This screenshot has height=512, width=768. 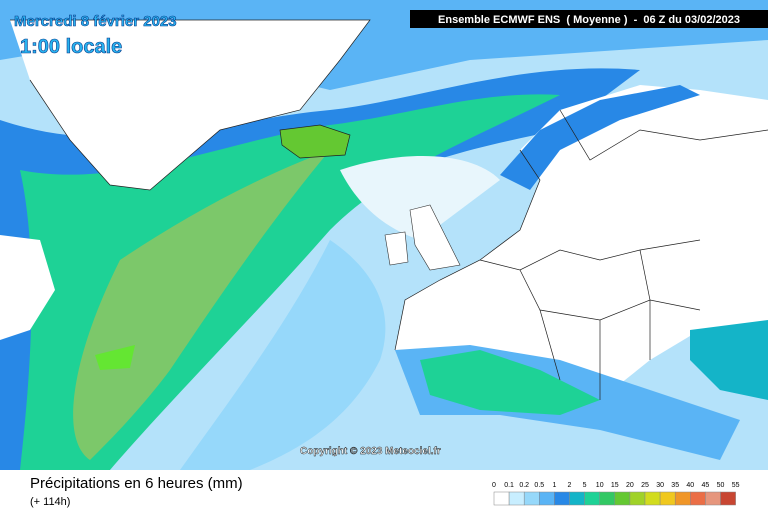 What do you see at coordinates (71, 47) in the screenshot?
I see `local-time: 1:00 locale` at bounding box center [71, 47].